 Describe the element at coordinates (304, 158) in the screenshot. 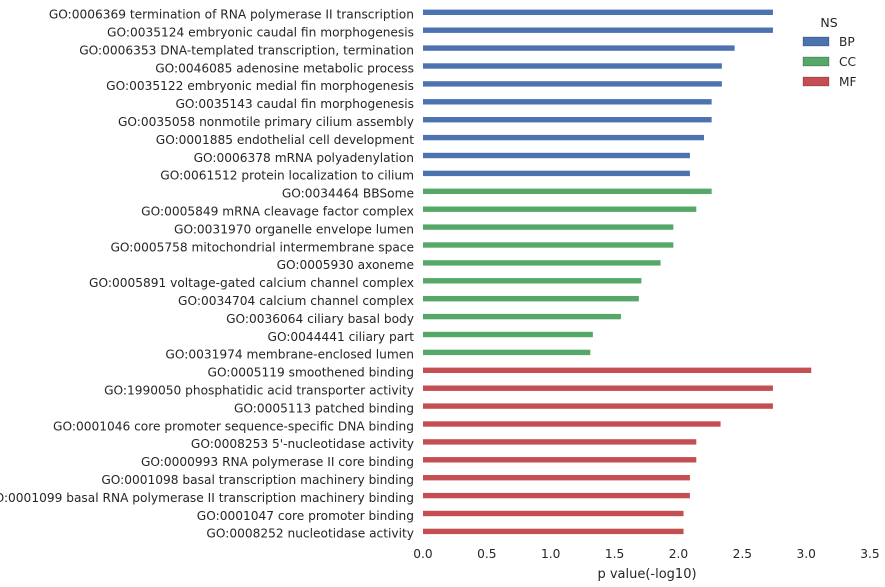

I see `category-label: GO:0006378 mRNA polyadenylation` at that location.